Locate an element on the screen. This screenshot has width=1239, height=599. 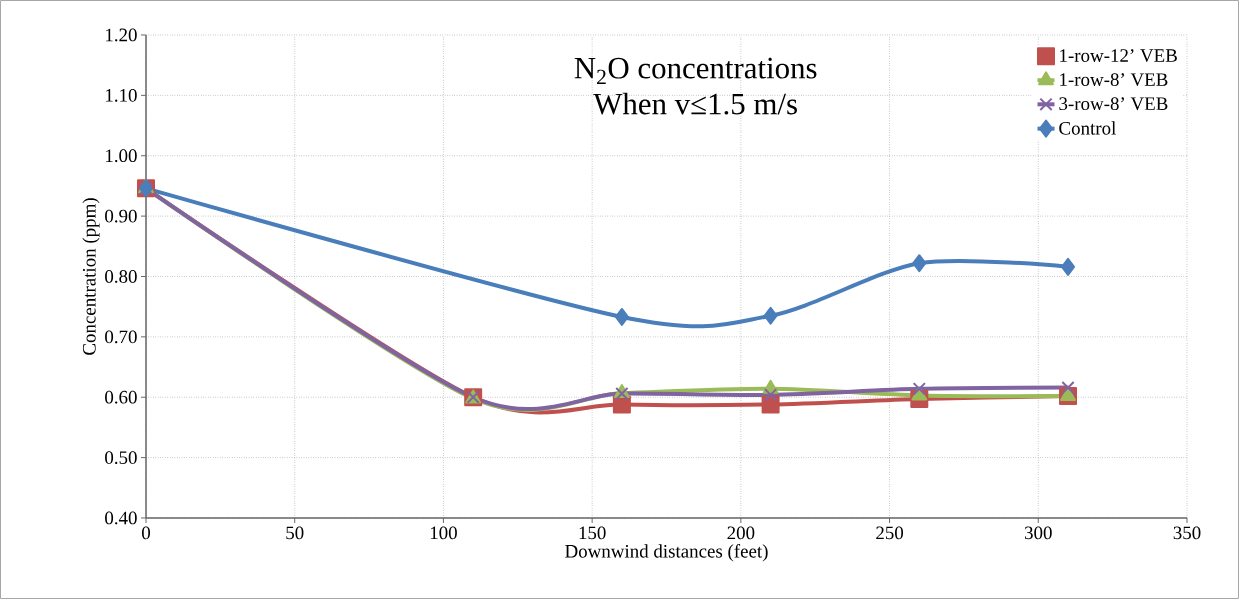
x-tick-label: 250 is located at coordinates (890, 533).